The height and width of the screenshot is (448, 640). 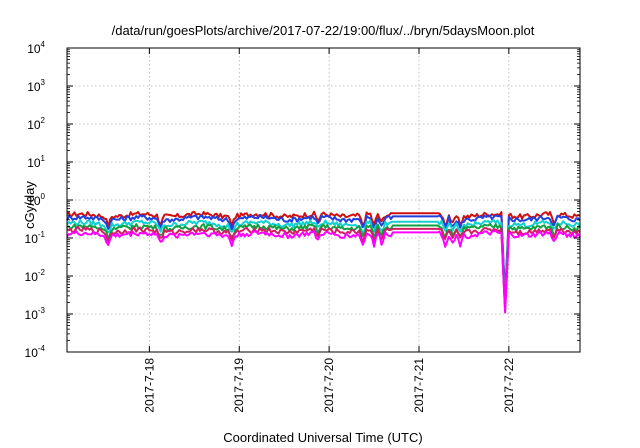 I want to click on y-tick-label: 10¹, so click(x=36, y=162).